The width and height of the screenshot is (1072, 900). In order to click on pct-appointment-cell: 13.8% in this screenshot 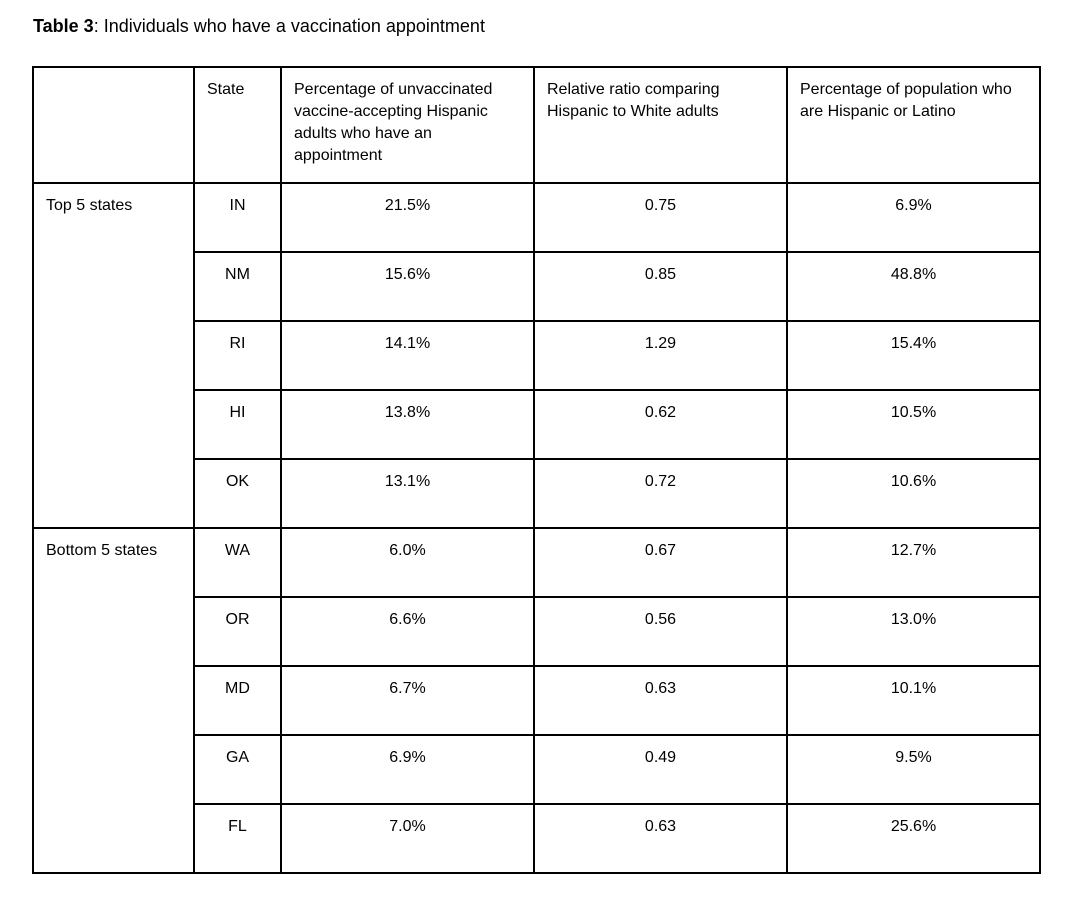, I will do `click(407, 424)`.